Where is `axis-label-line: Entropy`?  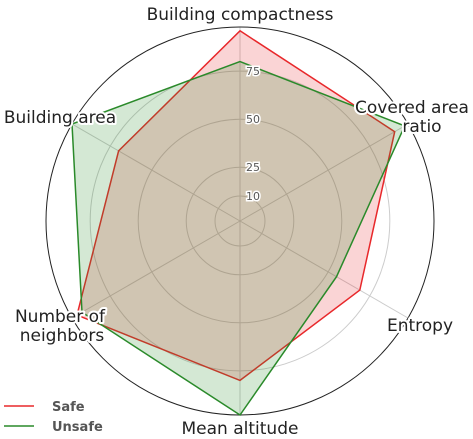
axis-label-line: Entropy is located at coordinates (420, 326).